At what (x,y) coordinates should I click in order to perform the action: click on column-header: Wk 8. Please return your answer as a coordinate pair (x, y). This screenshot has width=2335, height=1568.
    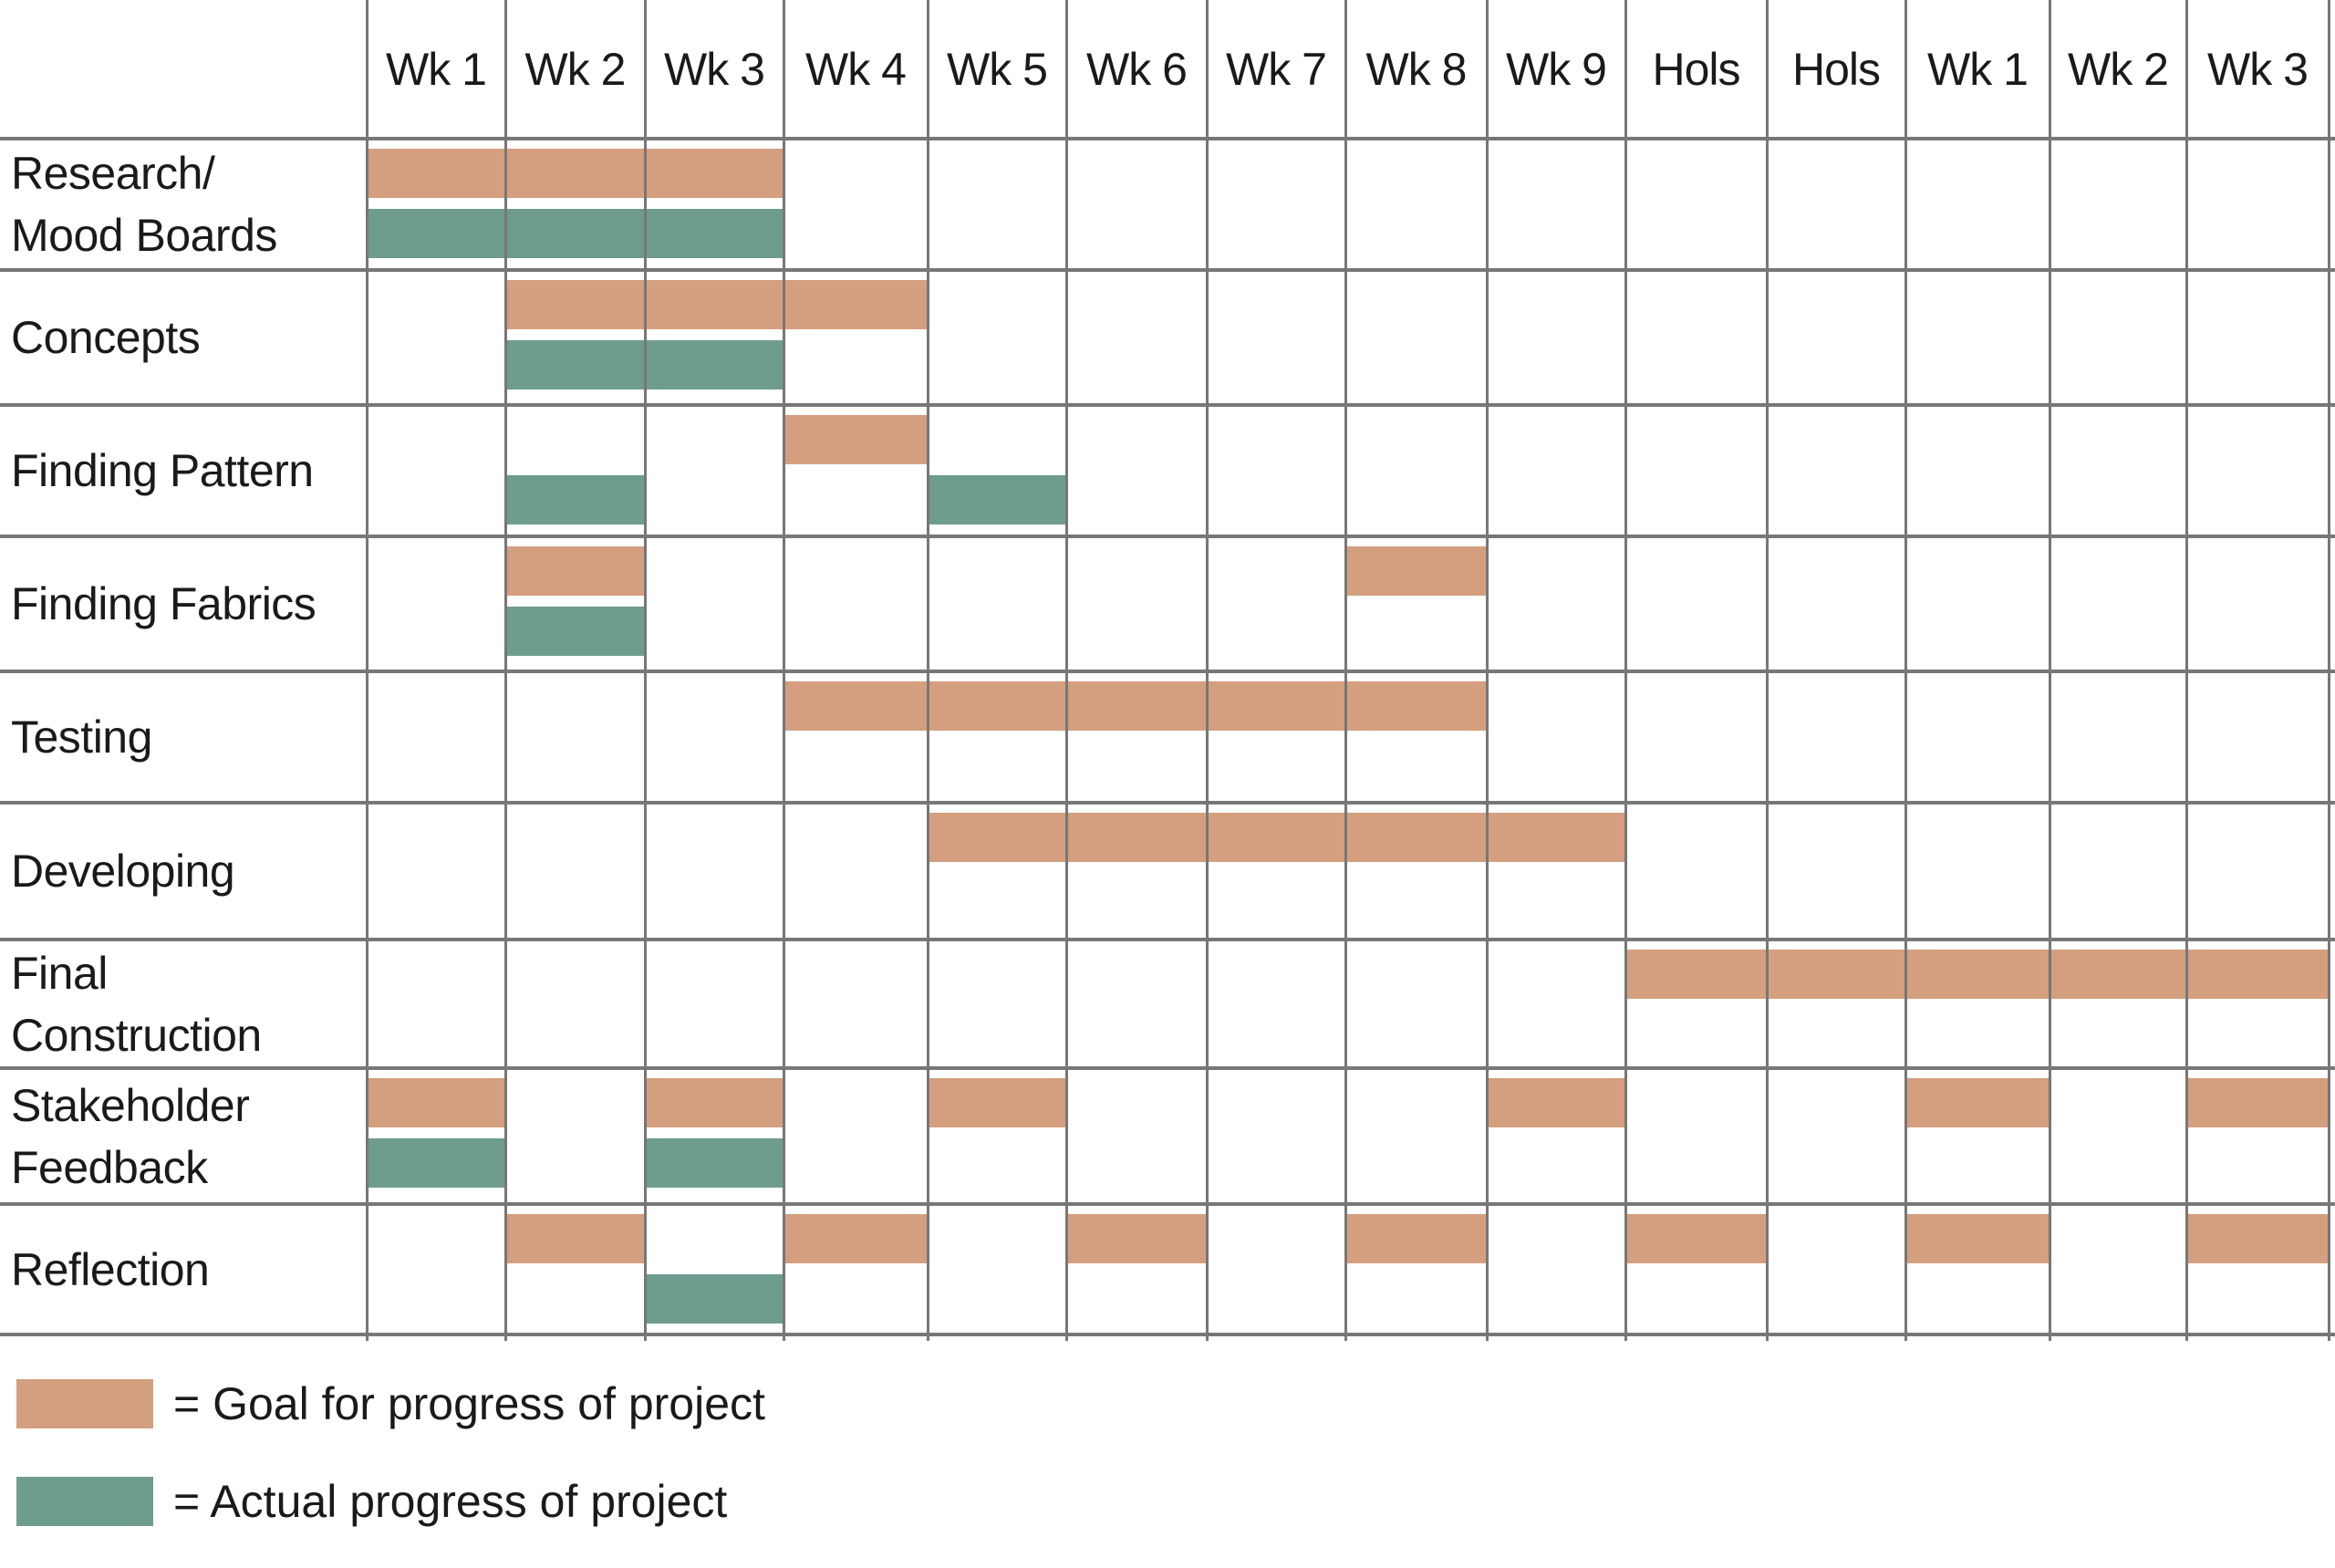
    Looking at the image, I should click on (1416, 69).